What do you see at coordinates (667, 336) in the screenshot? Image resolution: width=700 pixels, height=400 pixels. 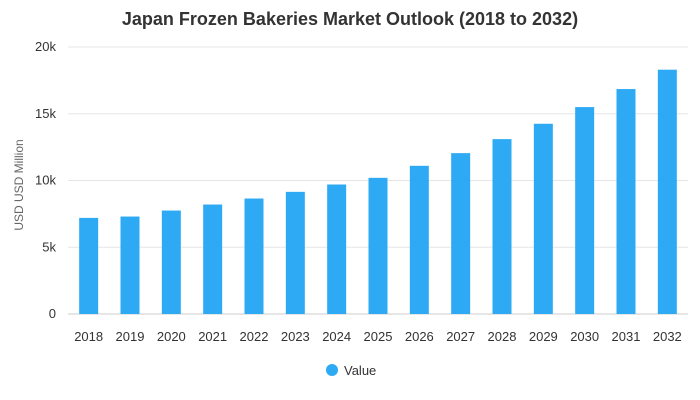 I see `x-tick-label: 2032` at bounding box center [667, 336].